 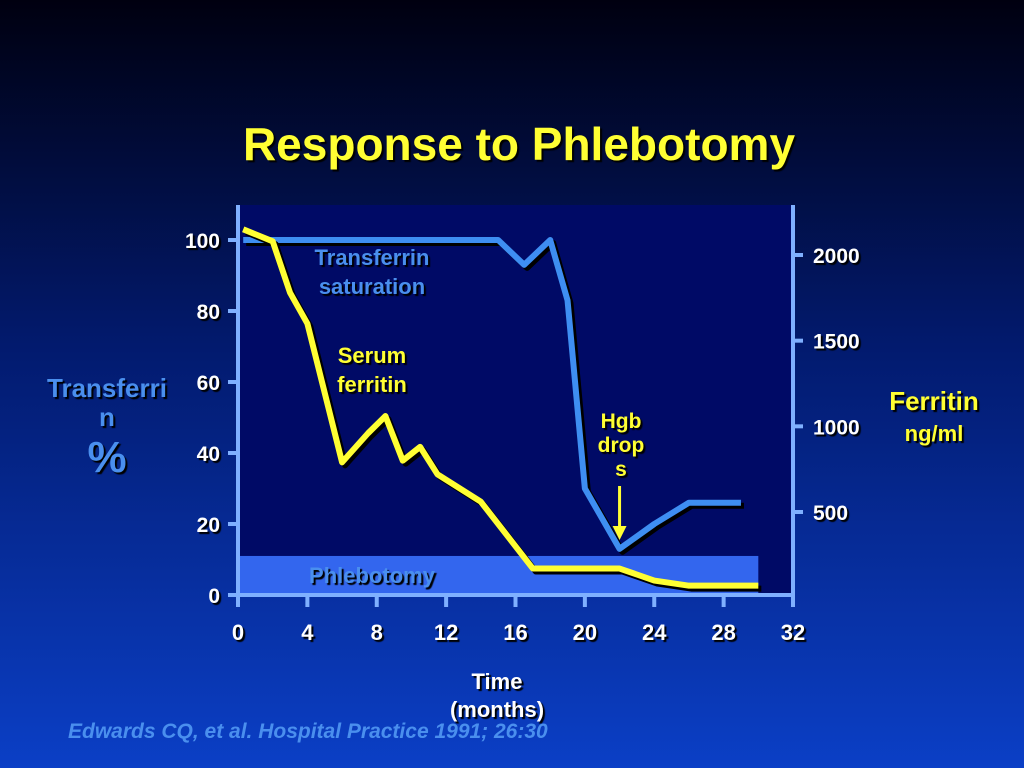 I want to click on y-right-tick-label: 500, so click(x=830, y=513).